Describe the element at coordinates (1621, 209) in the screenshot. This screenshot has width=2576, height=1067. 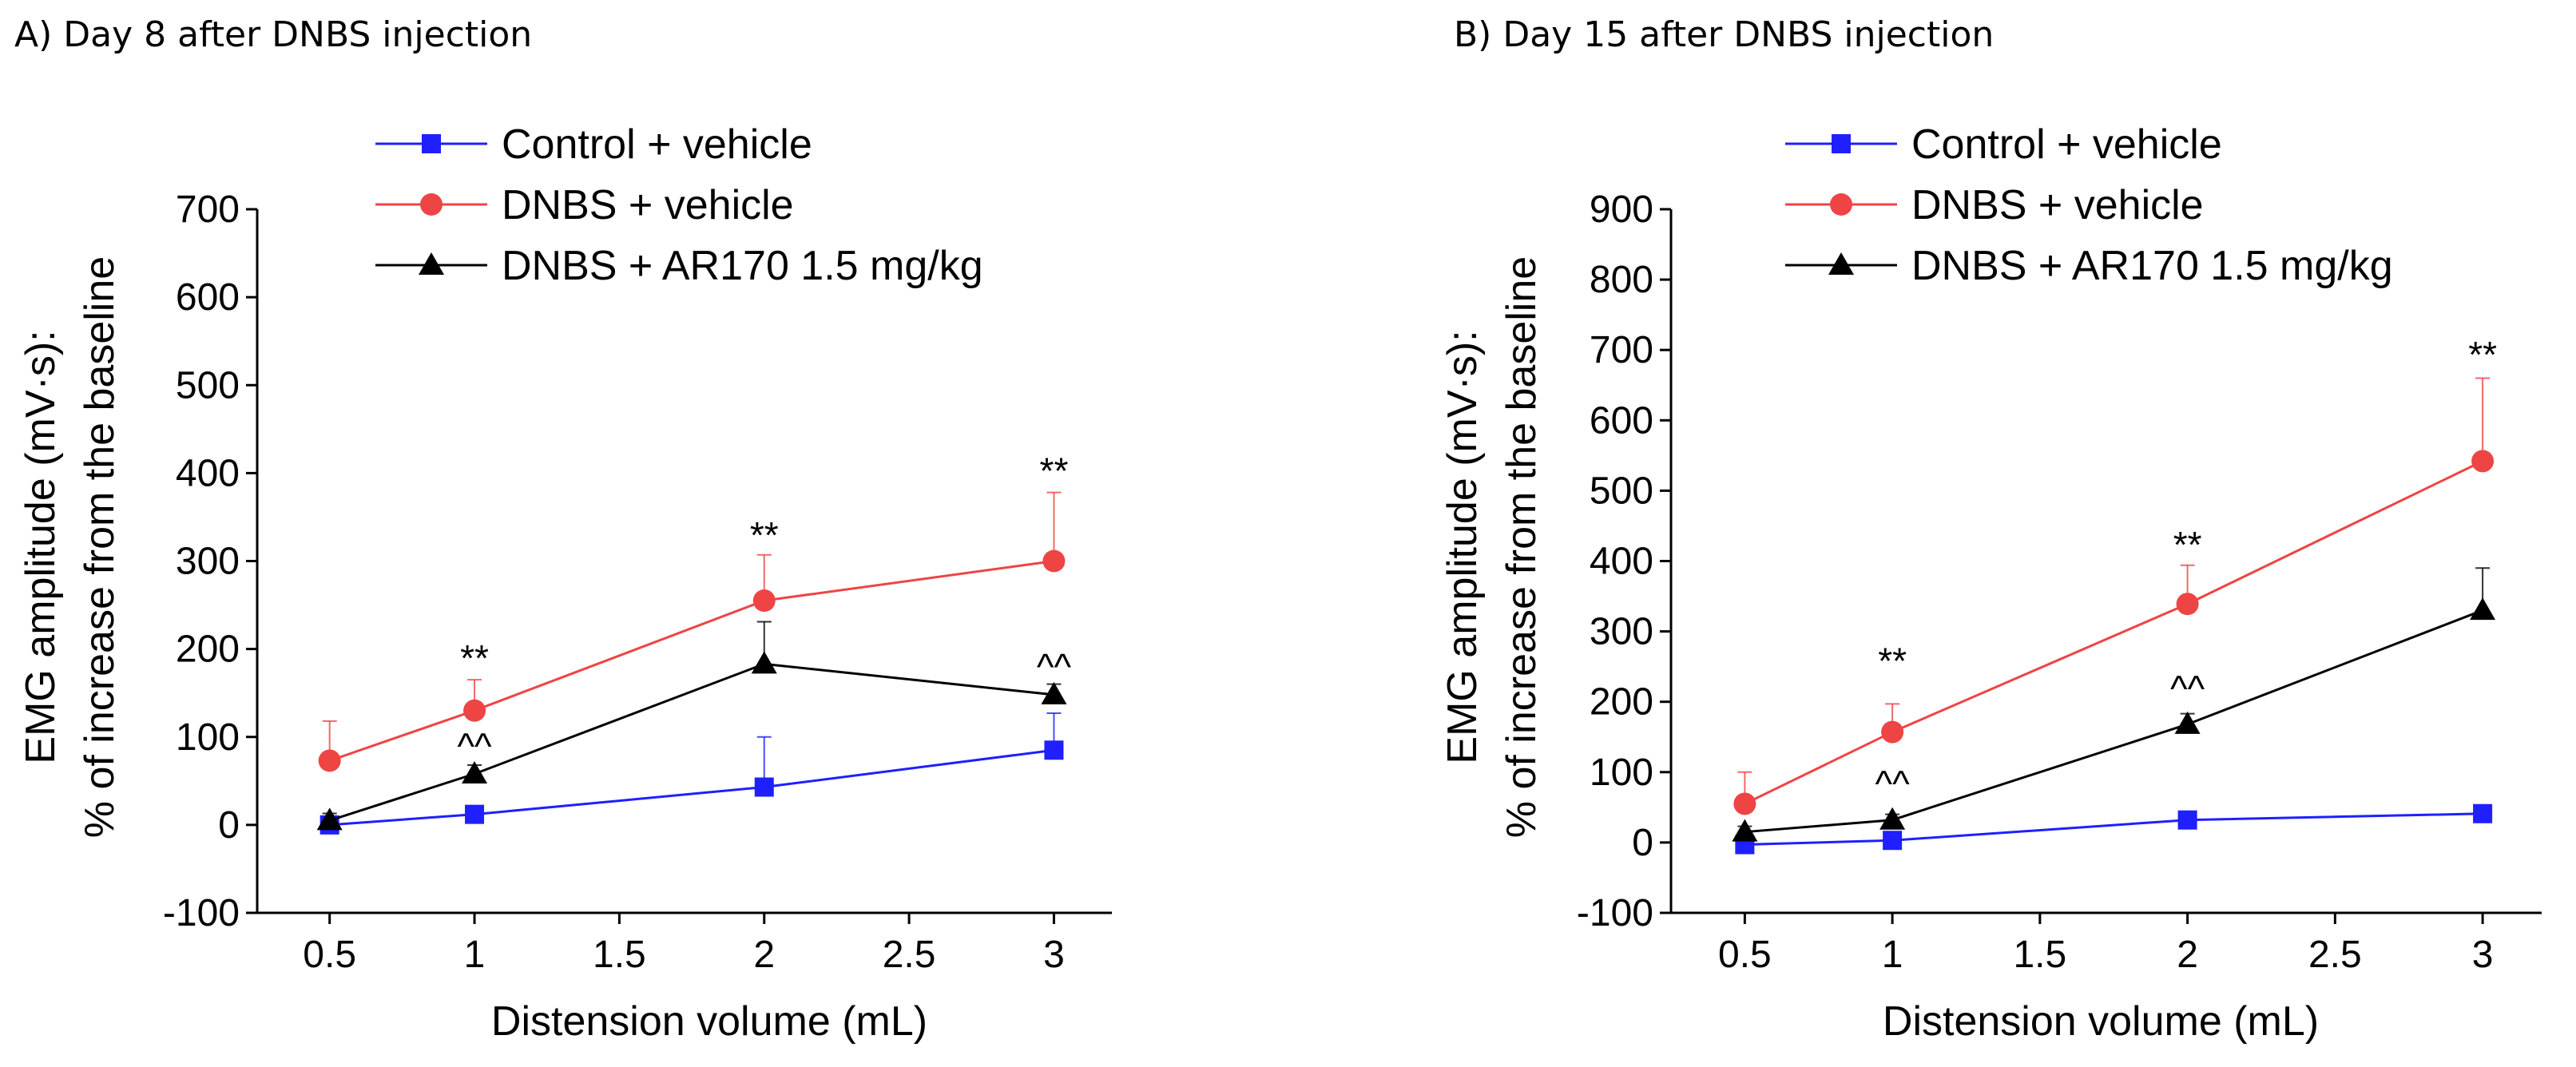
I see `y-tick-label: 900` at that location.